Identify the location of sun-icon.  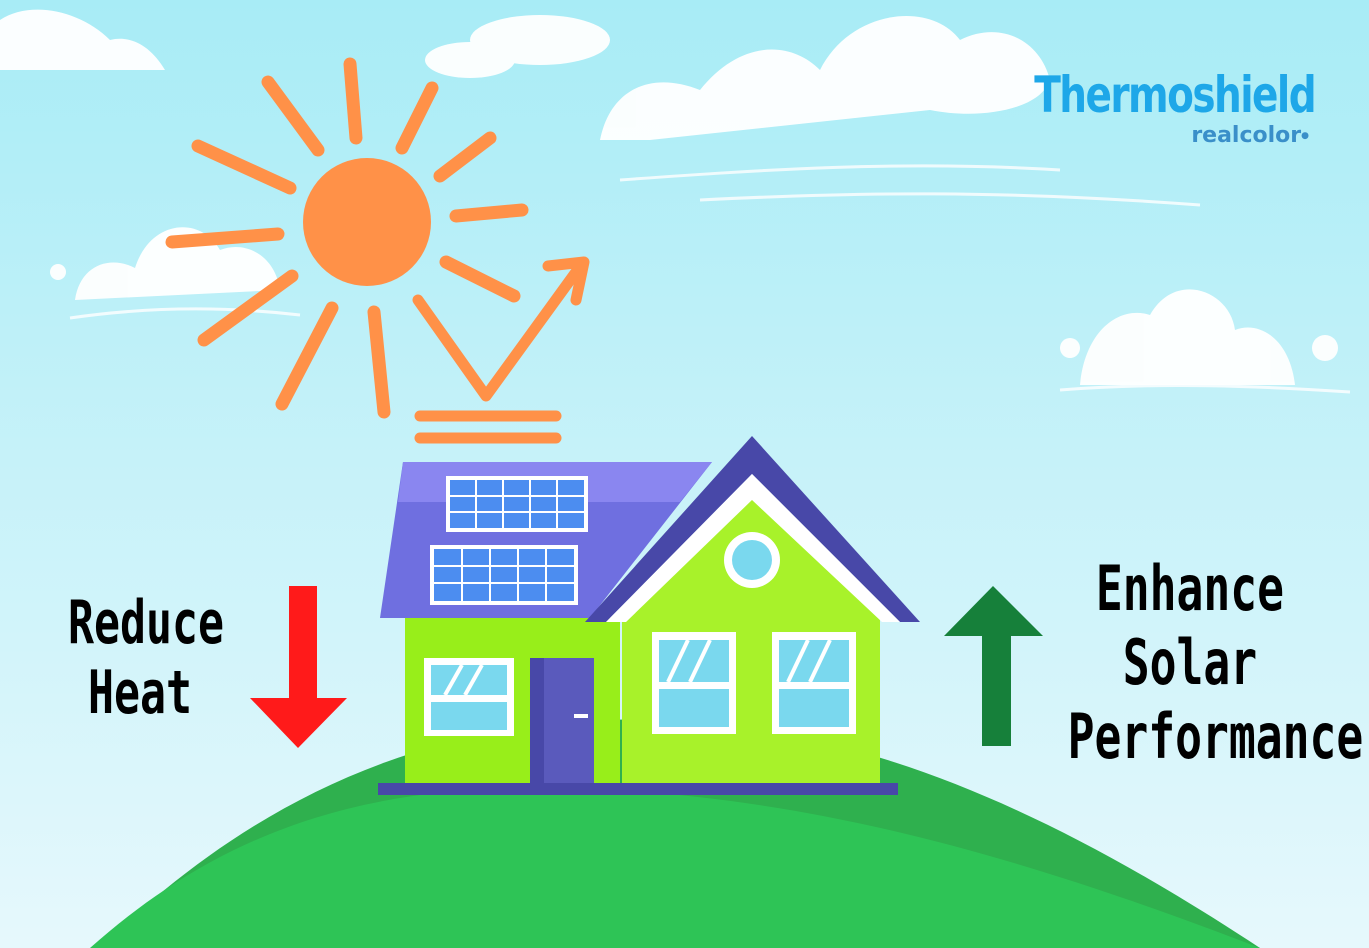
(347, 238).